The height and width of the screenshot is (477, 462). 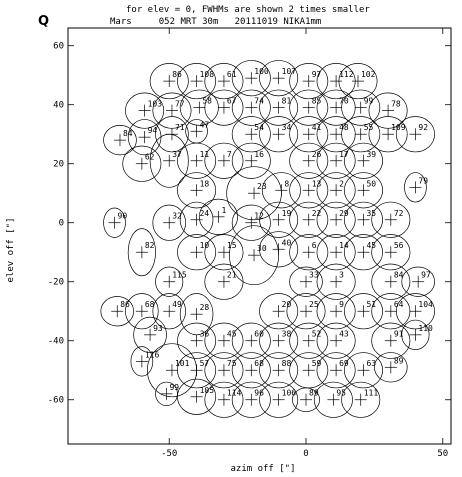 What do you see at coordinates (371, 154) in the screenshot?
I see `detector-label: 39` at bounding box center [371, 154].